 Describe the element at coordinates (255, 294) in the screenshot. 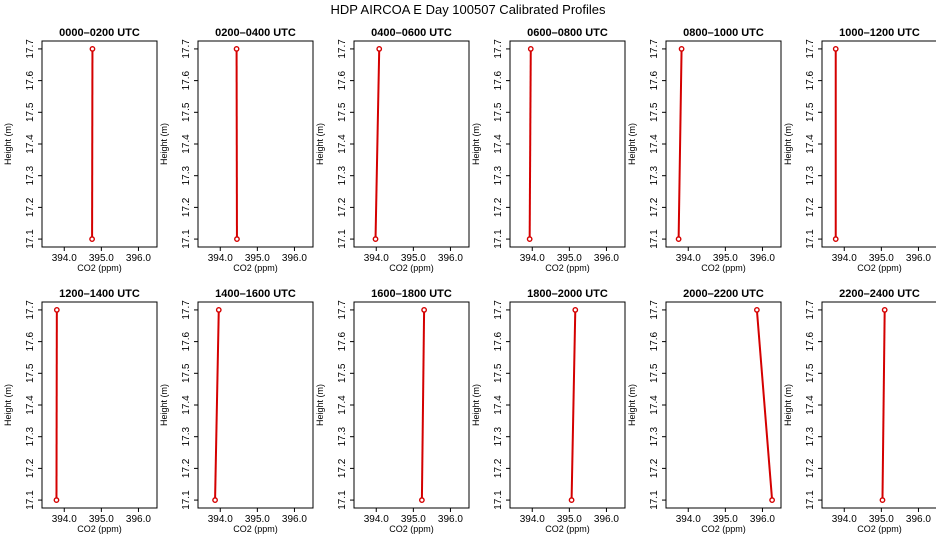

I see `panel-title: 1400–1600 UTC` at that location.